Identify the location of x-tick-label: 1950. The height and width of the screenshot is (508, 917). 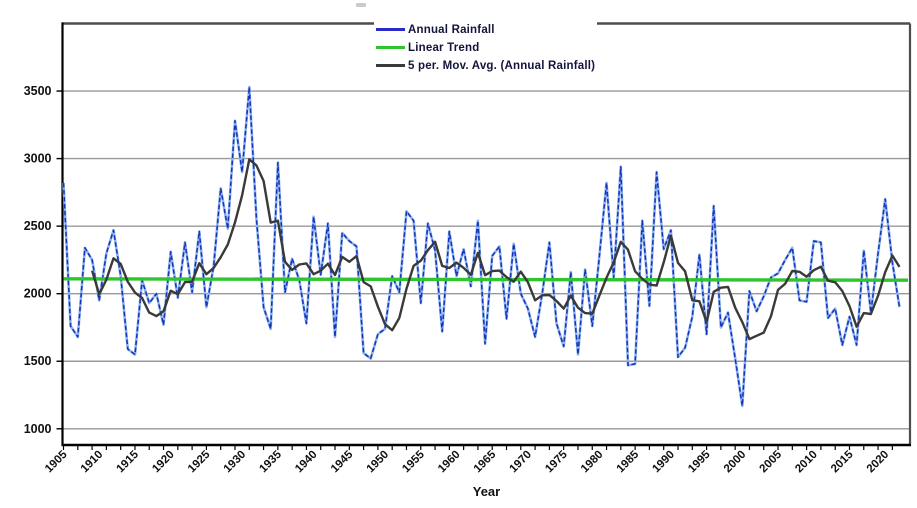
(378, 462).